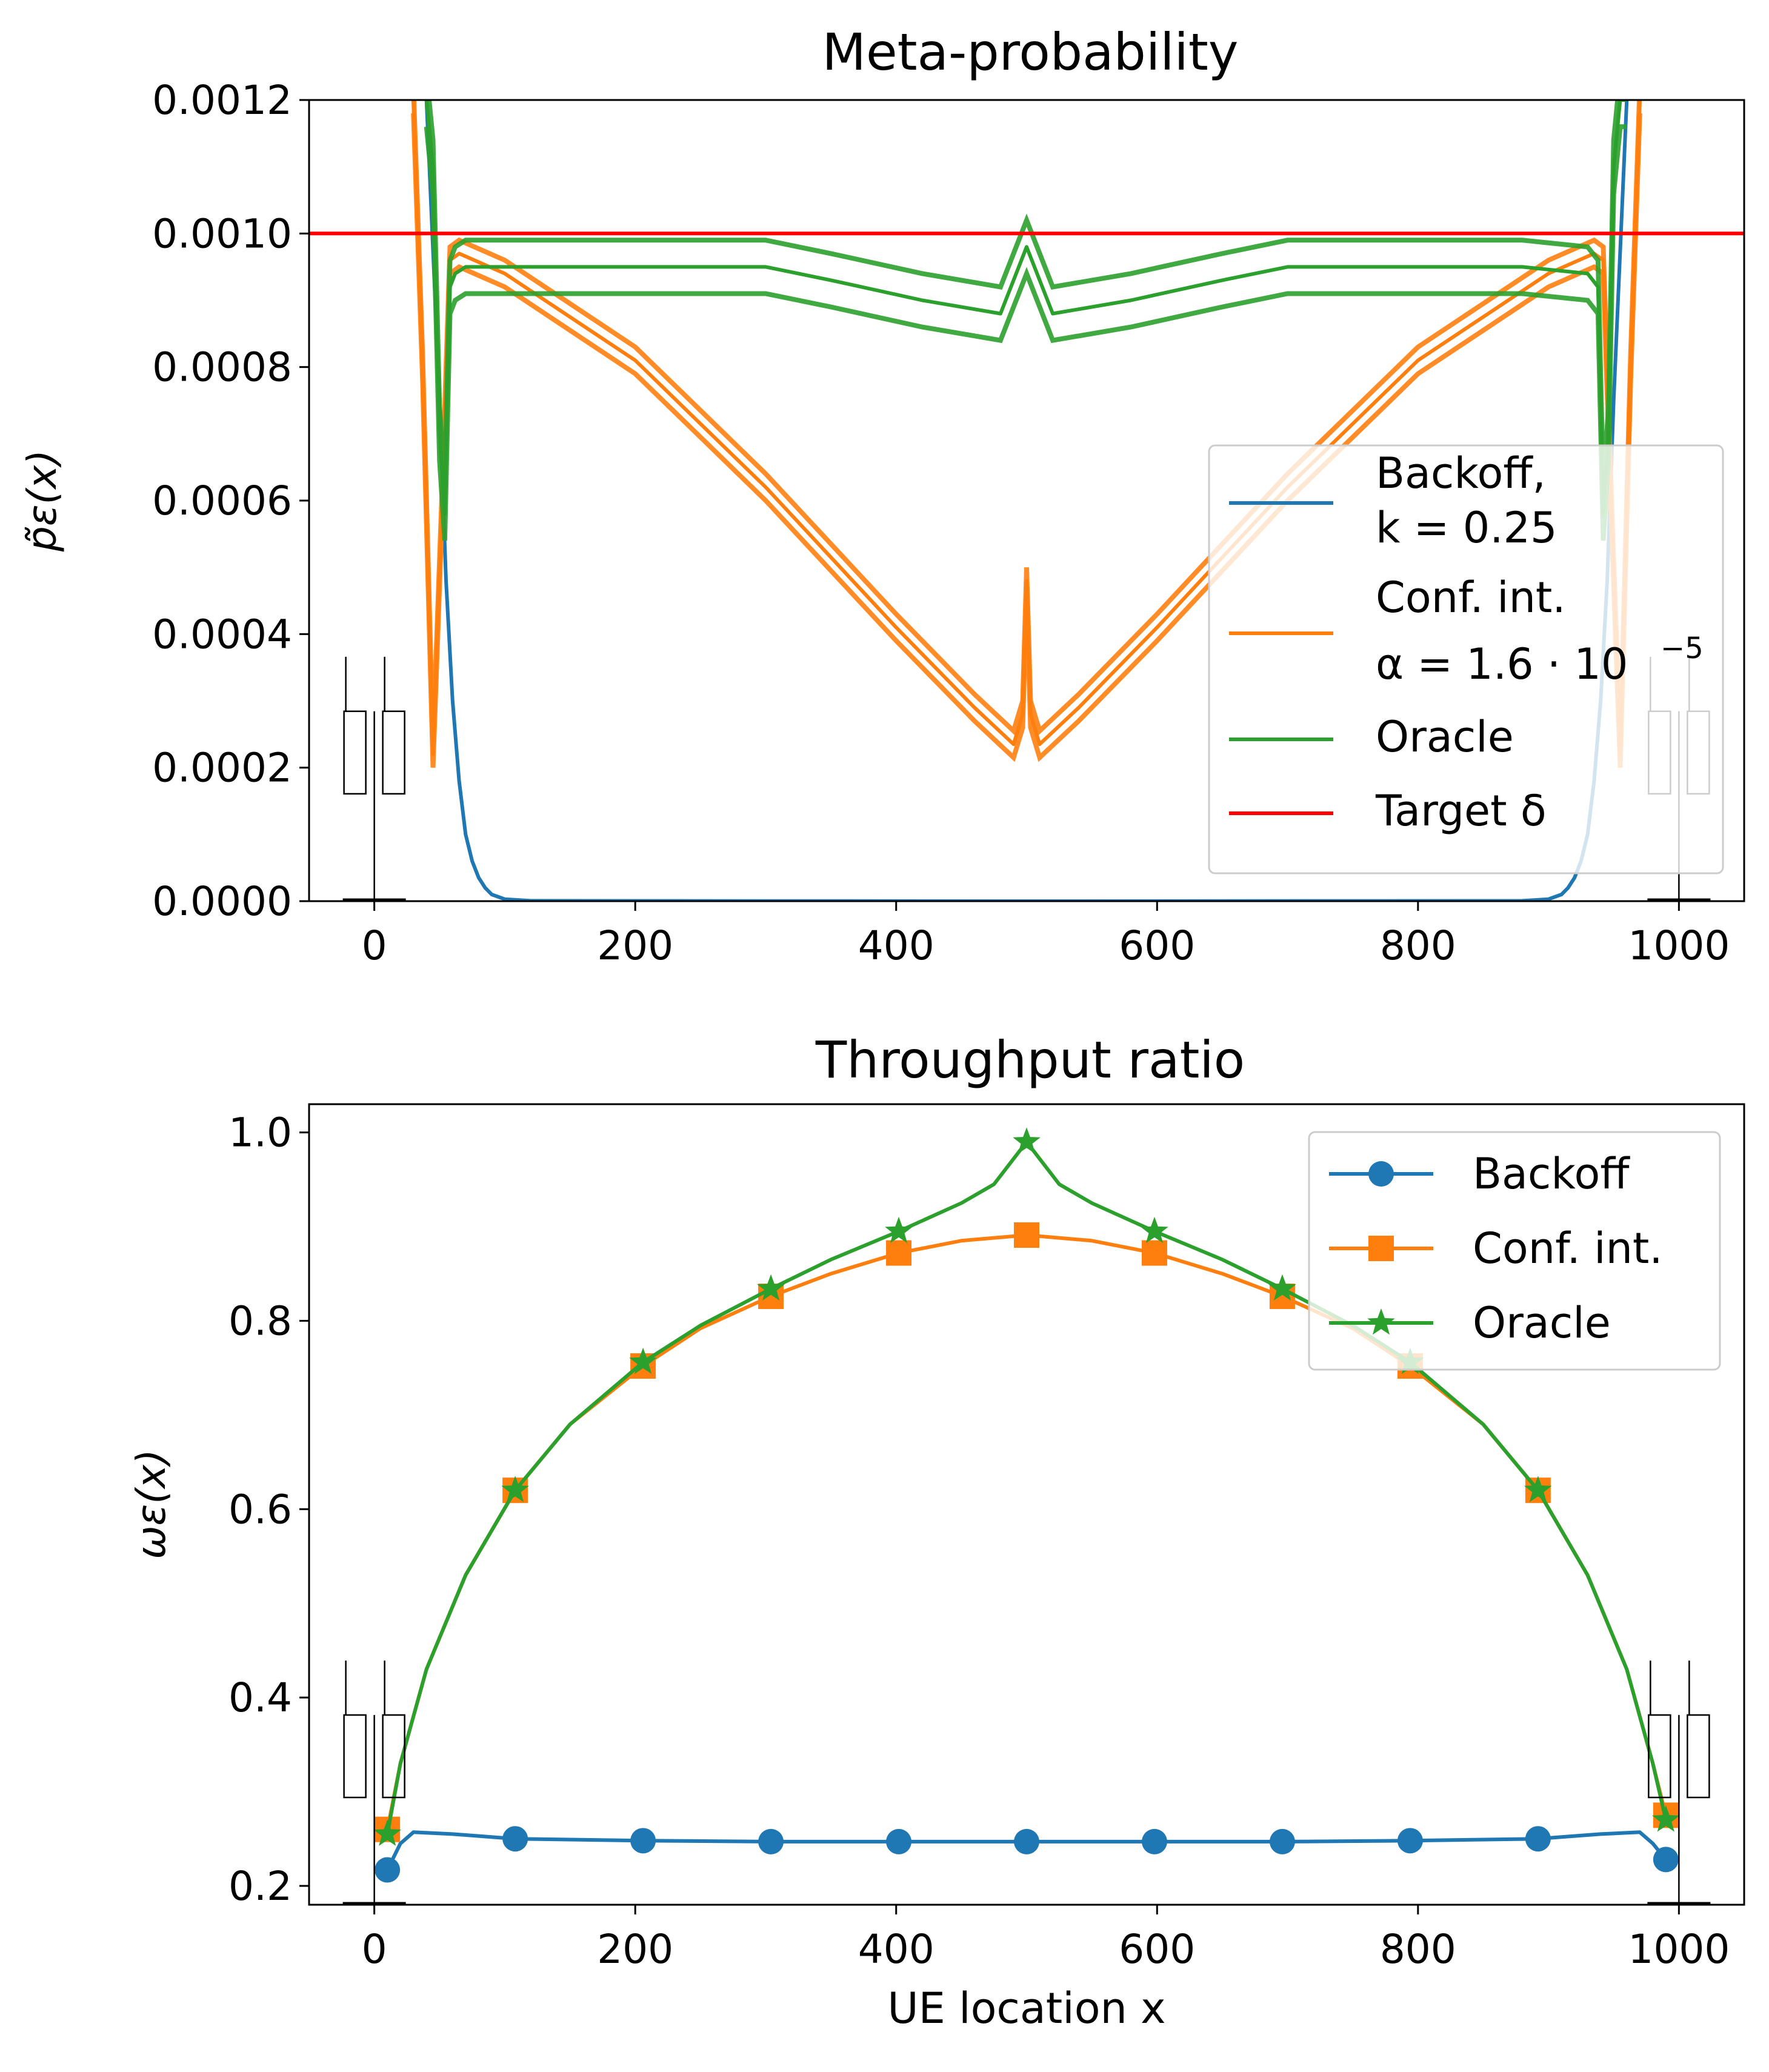 This screenshot has height=2072, width=1769. What do you see at coordinates (1502, 664) in the screenshot?
I see `legend-label: α = 1.6 · 10` at bounding box center [1502, 664].